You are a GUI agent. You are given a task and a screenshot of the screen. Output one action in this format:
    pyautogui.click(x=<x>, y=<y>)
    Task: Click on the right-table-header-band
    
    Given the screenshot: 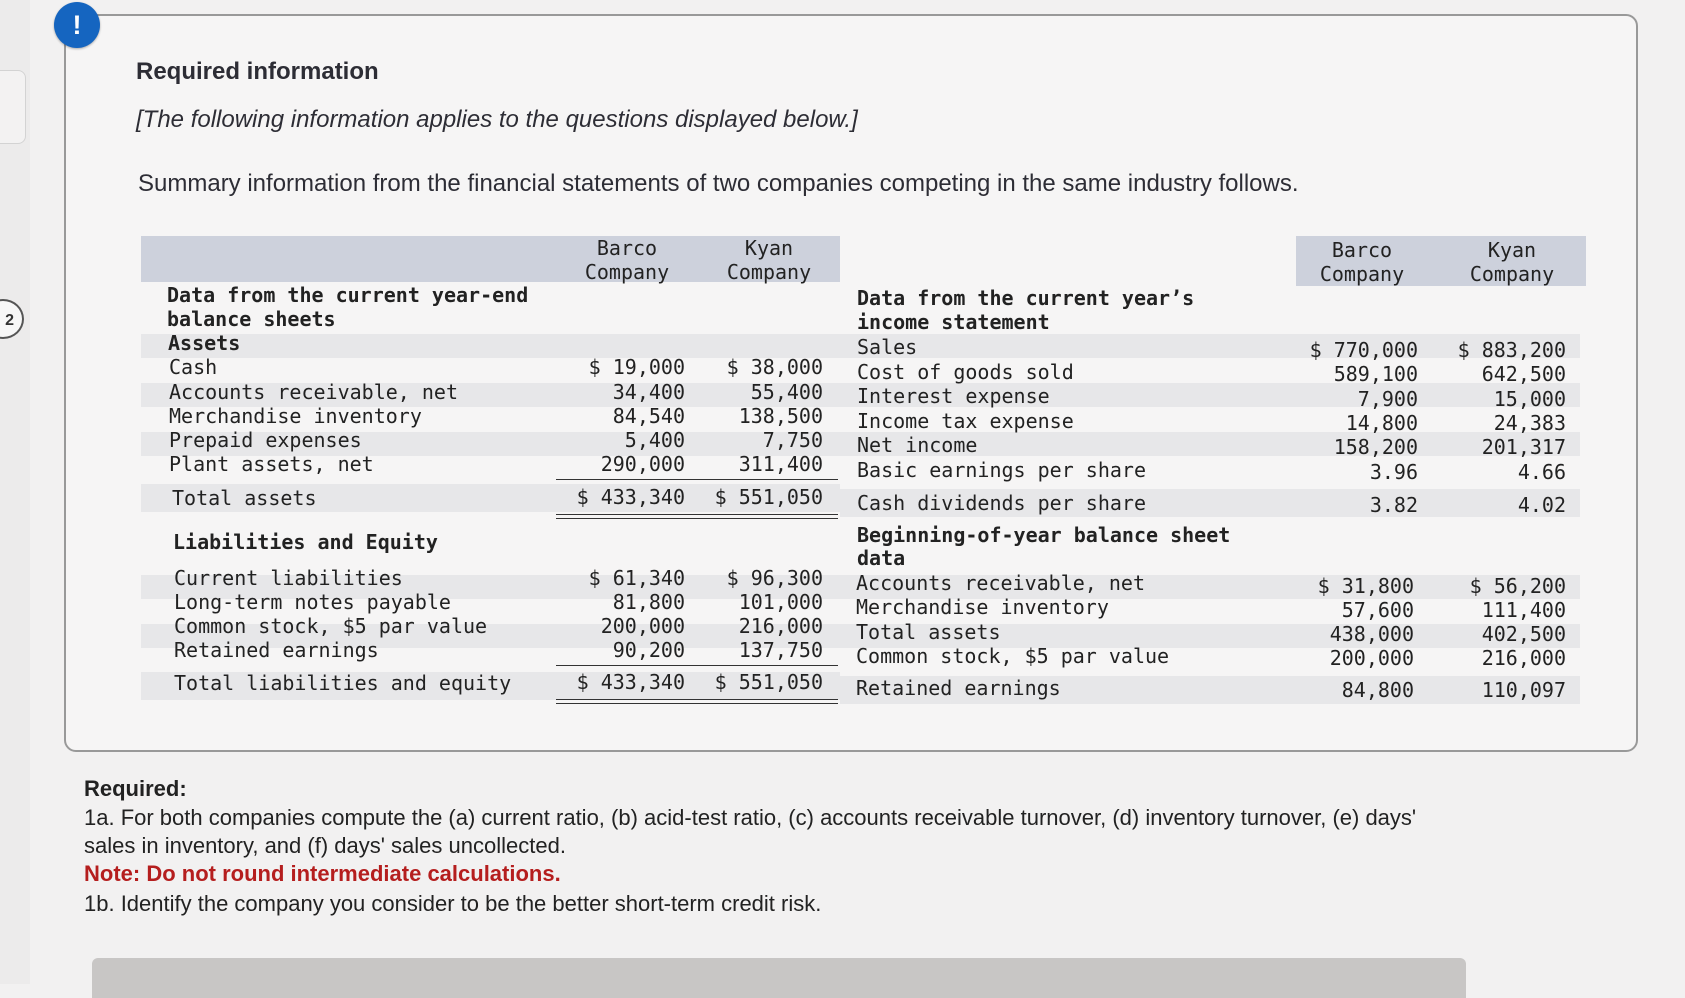 What is the action you would take?
    pyautogui.click(x=1441, y=261)
    